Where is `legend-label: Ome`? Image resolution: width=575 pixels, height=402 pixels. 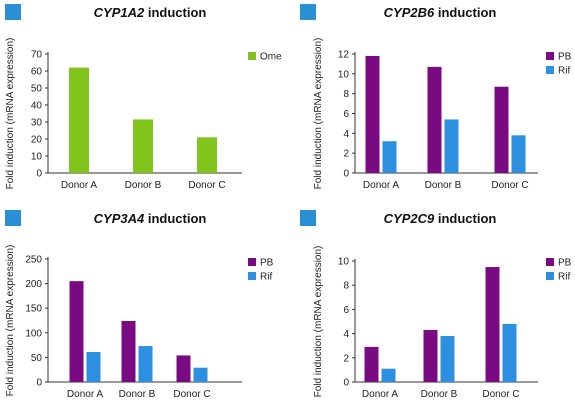
legend-label: Ome is located at coordinates (271, 57).